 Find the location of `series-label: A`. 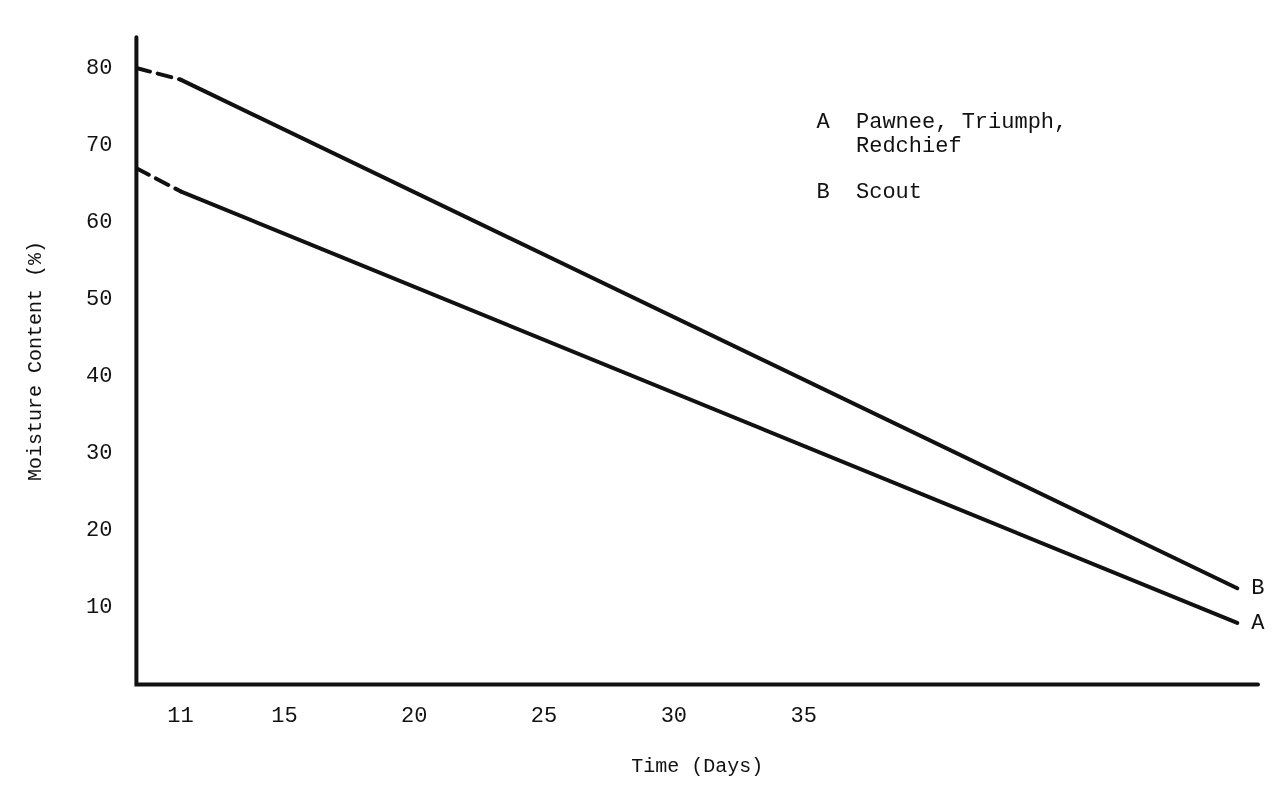

series-label: A is located at coordinates (1258, 623).